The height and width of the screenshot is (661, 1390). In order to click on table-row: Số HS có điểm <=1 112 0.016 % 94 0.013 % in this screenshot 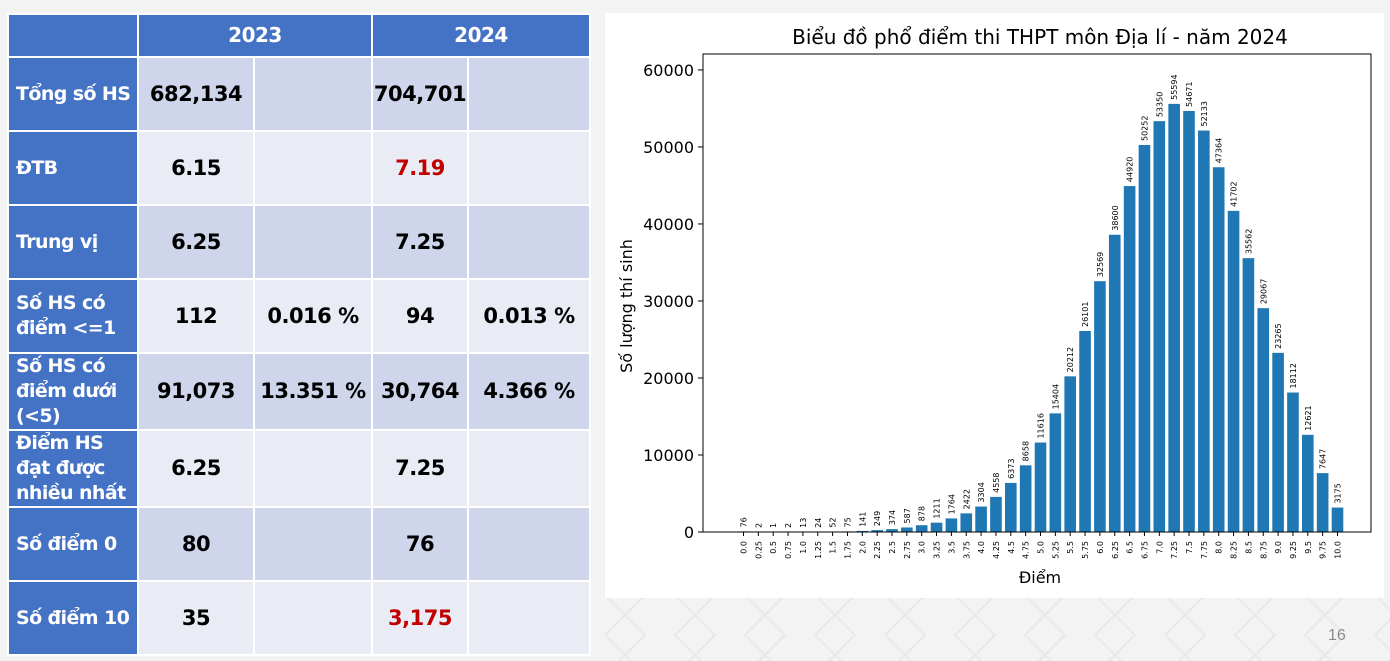, I will do `click(299, 316)`.